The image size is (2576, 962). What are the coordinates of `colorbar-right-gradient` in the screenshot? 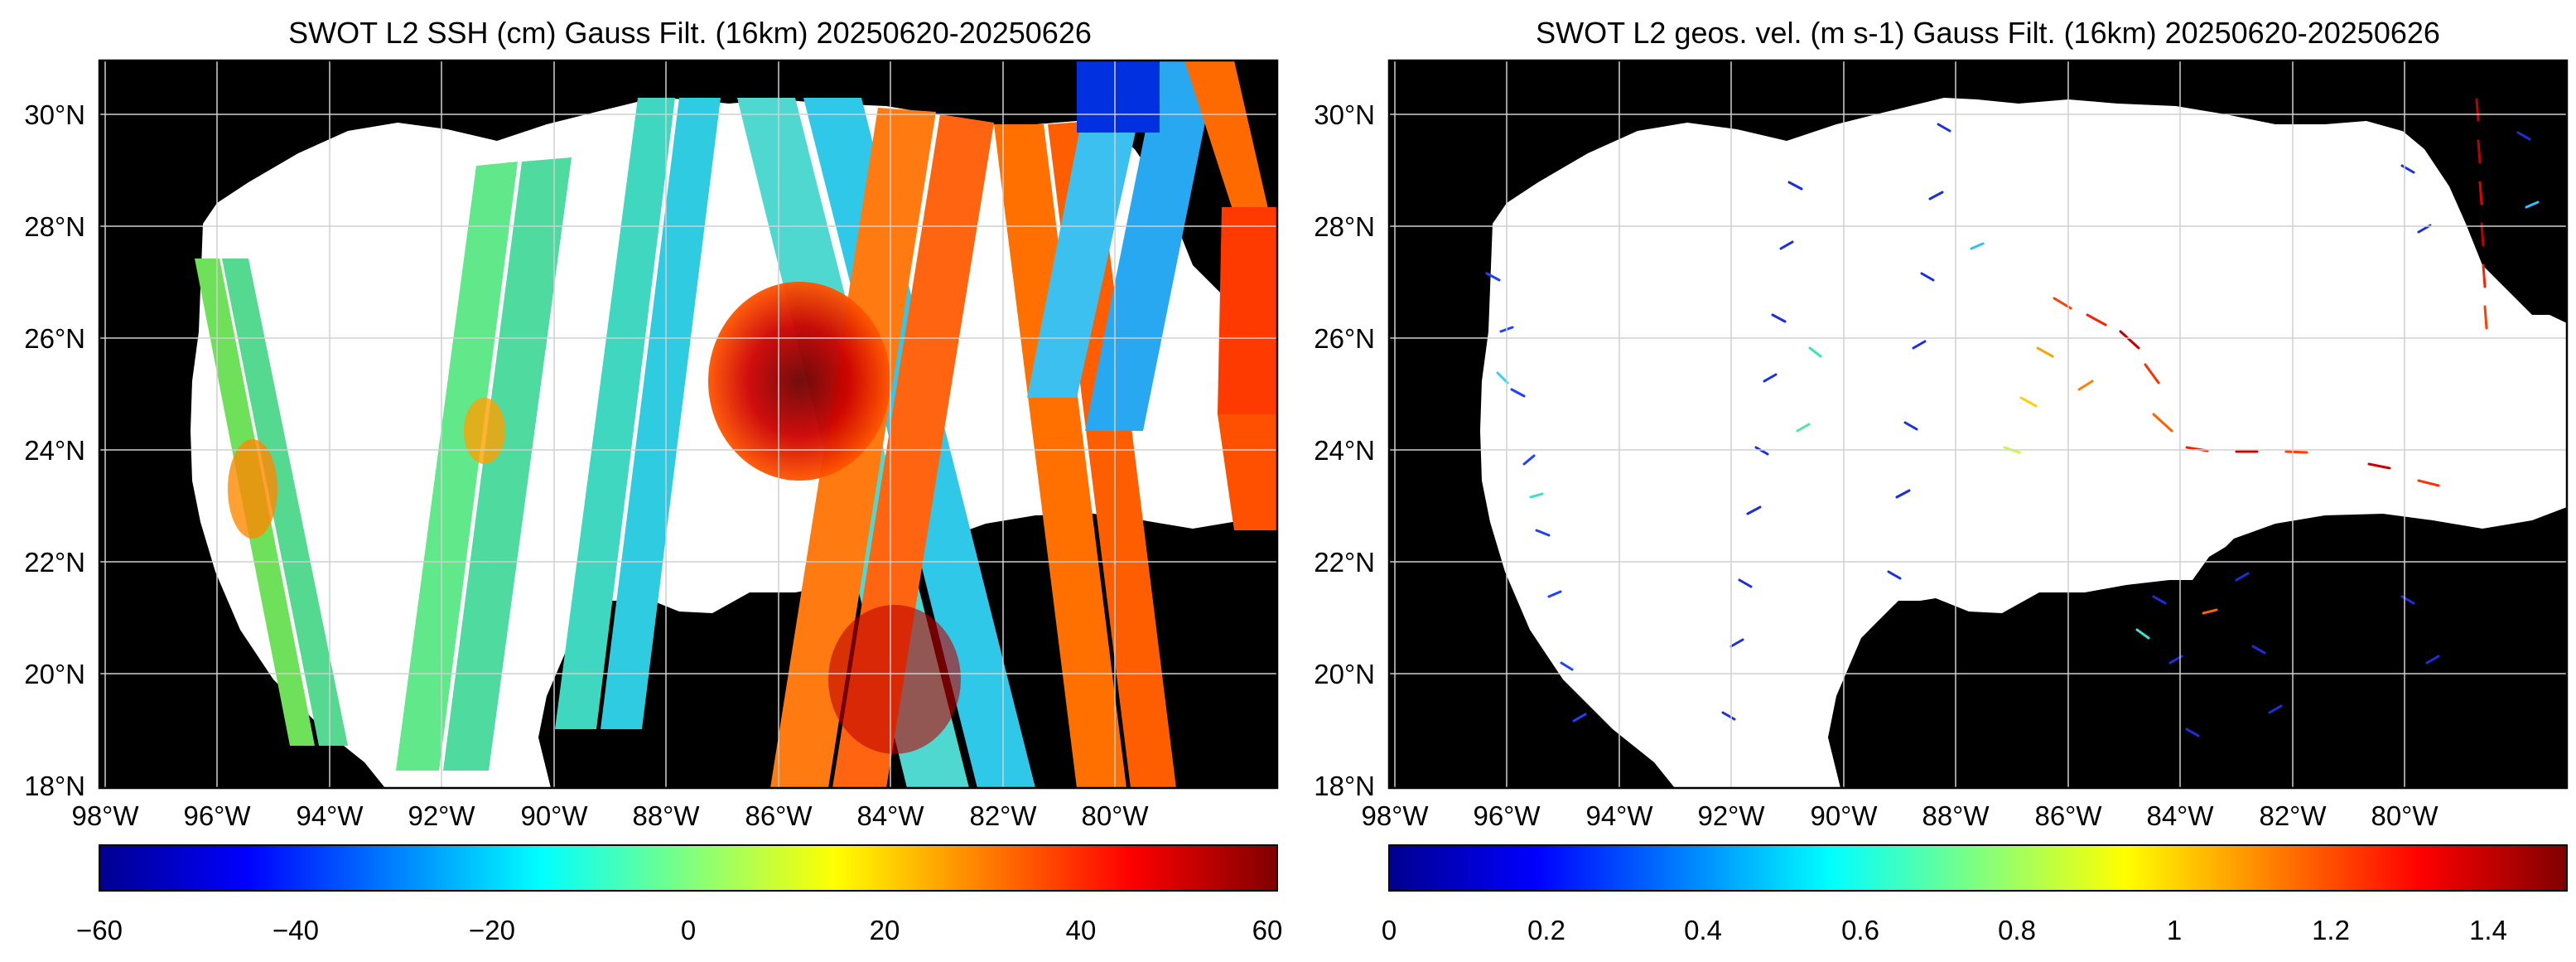 It's located at (1978, 868).